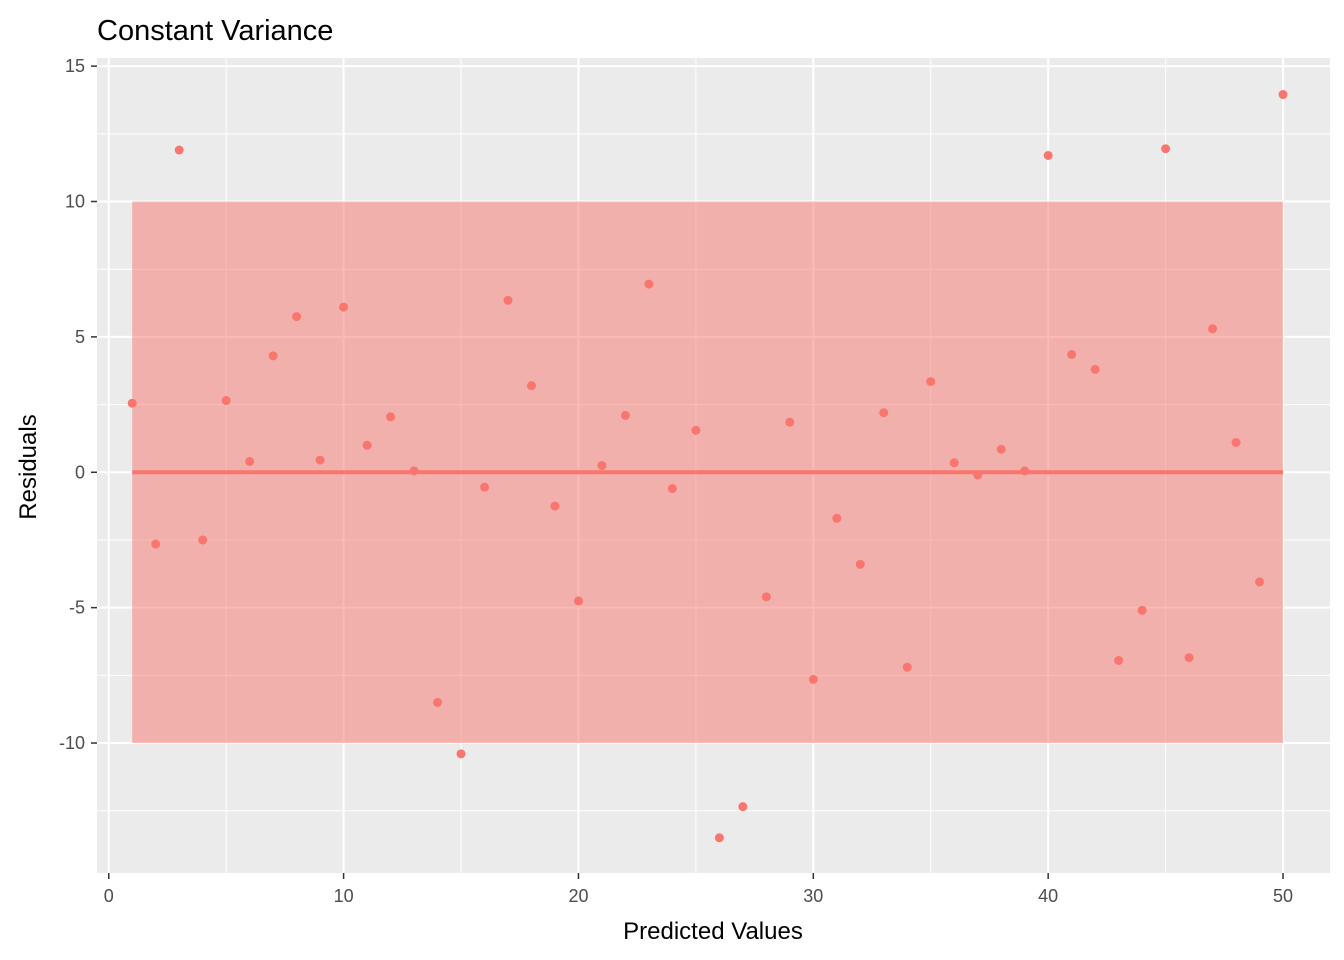 This screenshot has height=960, width=1344. What do you see at coordinates (215, 31) in the screenshot?
I see `chart-title: Constant Variance` at bounding box center [215, 31].